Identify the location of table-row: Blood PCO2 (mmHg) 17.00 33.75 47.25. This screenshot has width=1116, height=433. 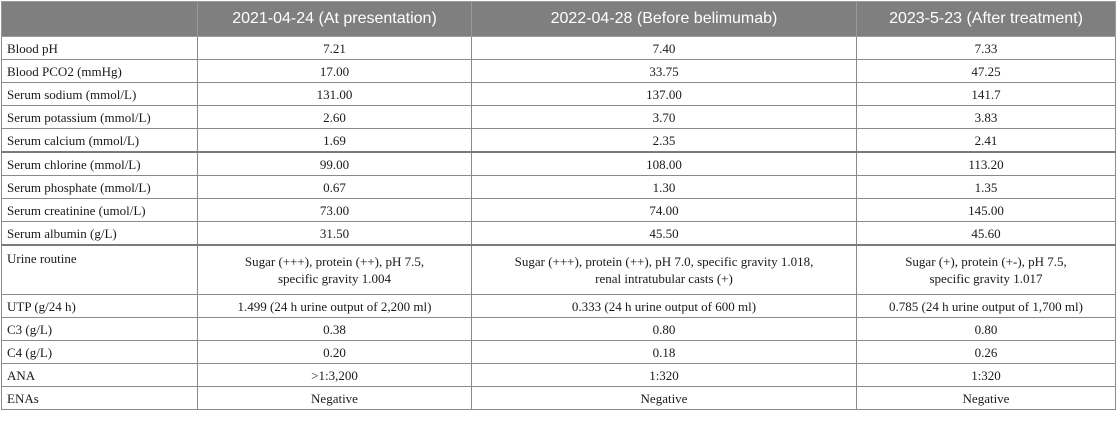
(558, 71).